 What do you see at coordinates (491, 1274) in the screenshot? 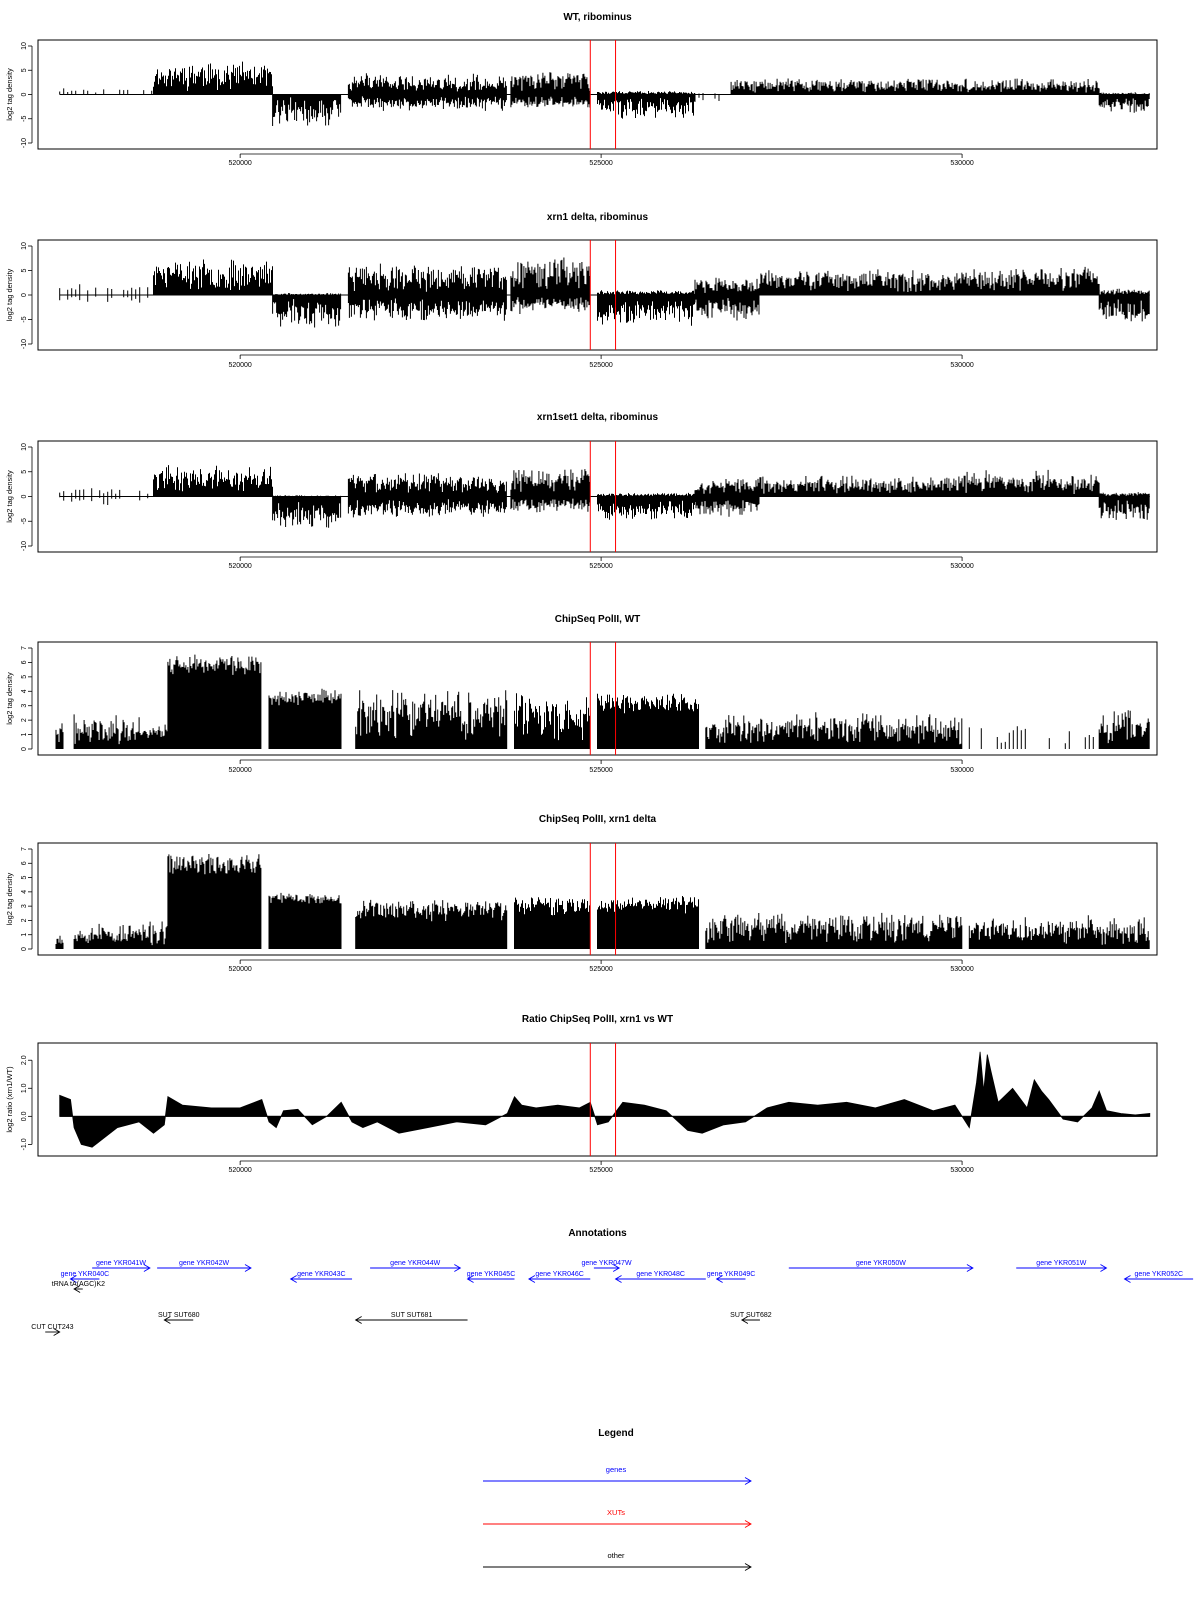
I see `feature-label: gene YKR045C` at bounding box center [491, 1274].